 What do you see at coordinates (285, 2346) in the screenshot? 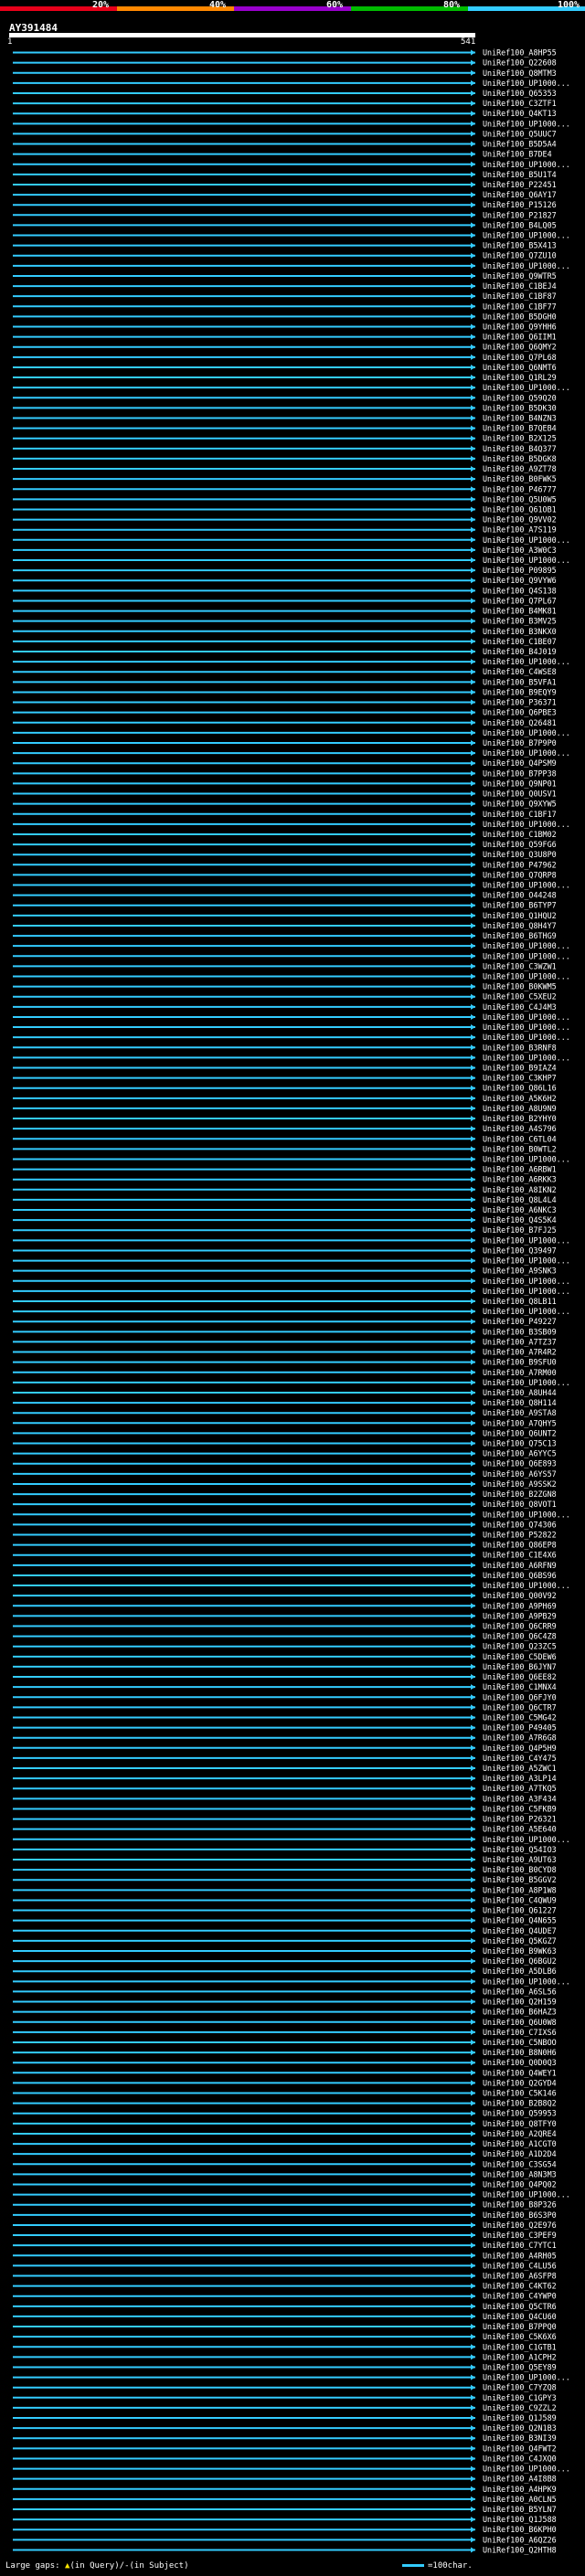
I see `hit-row: UniRef100_C1GTB1` at bounding box center [285, 2346].